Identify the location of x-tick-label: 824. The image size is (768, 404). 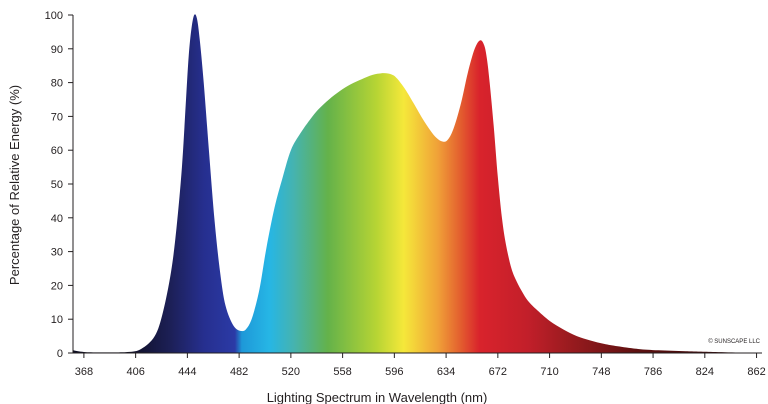
(705, 372).